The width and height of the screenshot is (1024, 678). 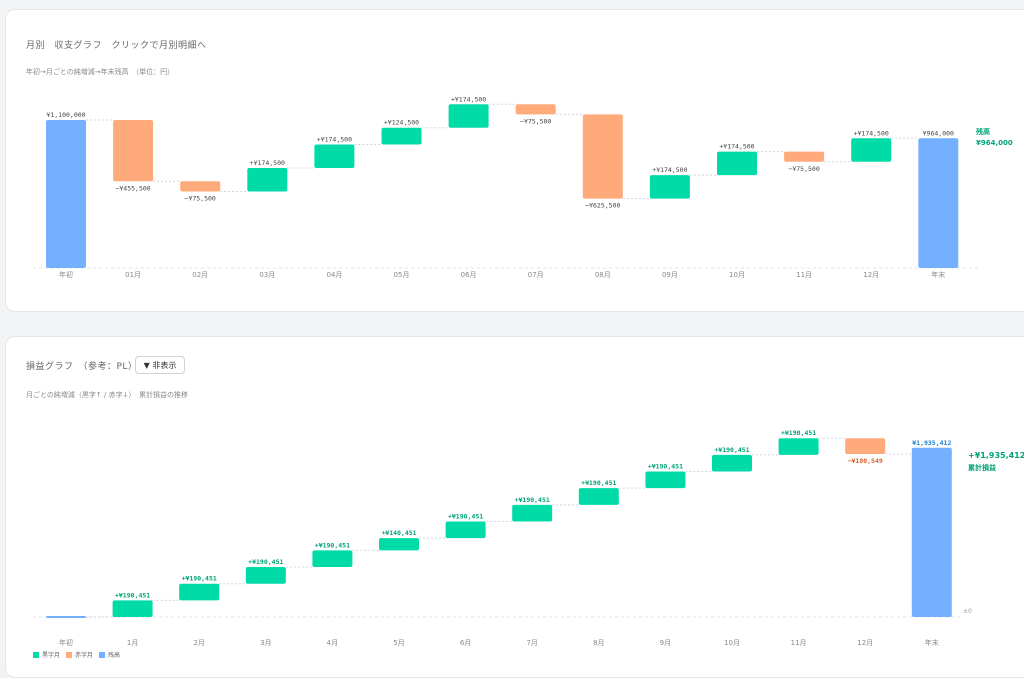 What do you see at coordinates (865, 461) in the screenshot?
I see `value-label-13: −¥180,549` at bounding box center [865, 461].